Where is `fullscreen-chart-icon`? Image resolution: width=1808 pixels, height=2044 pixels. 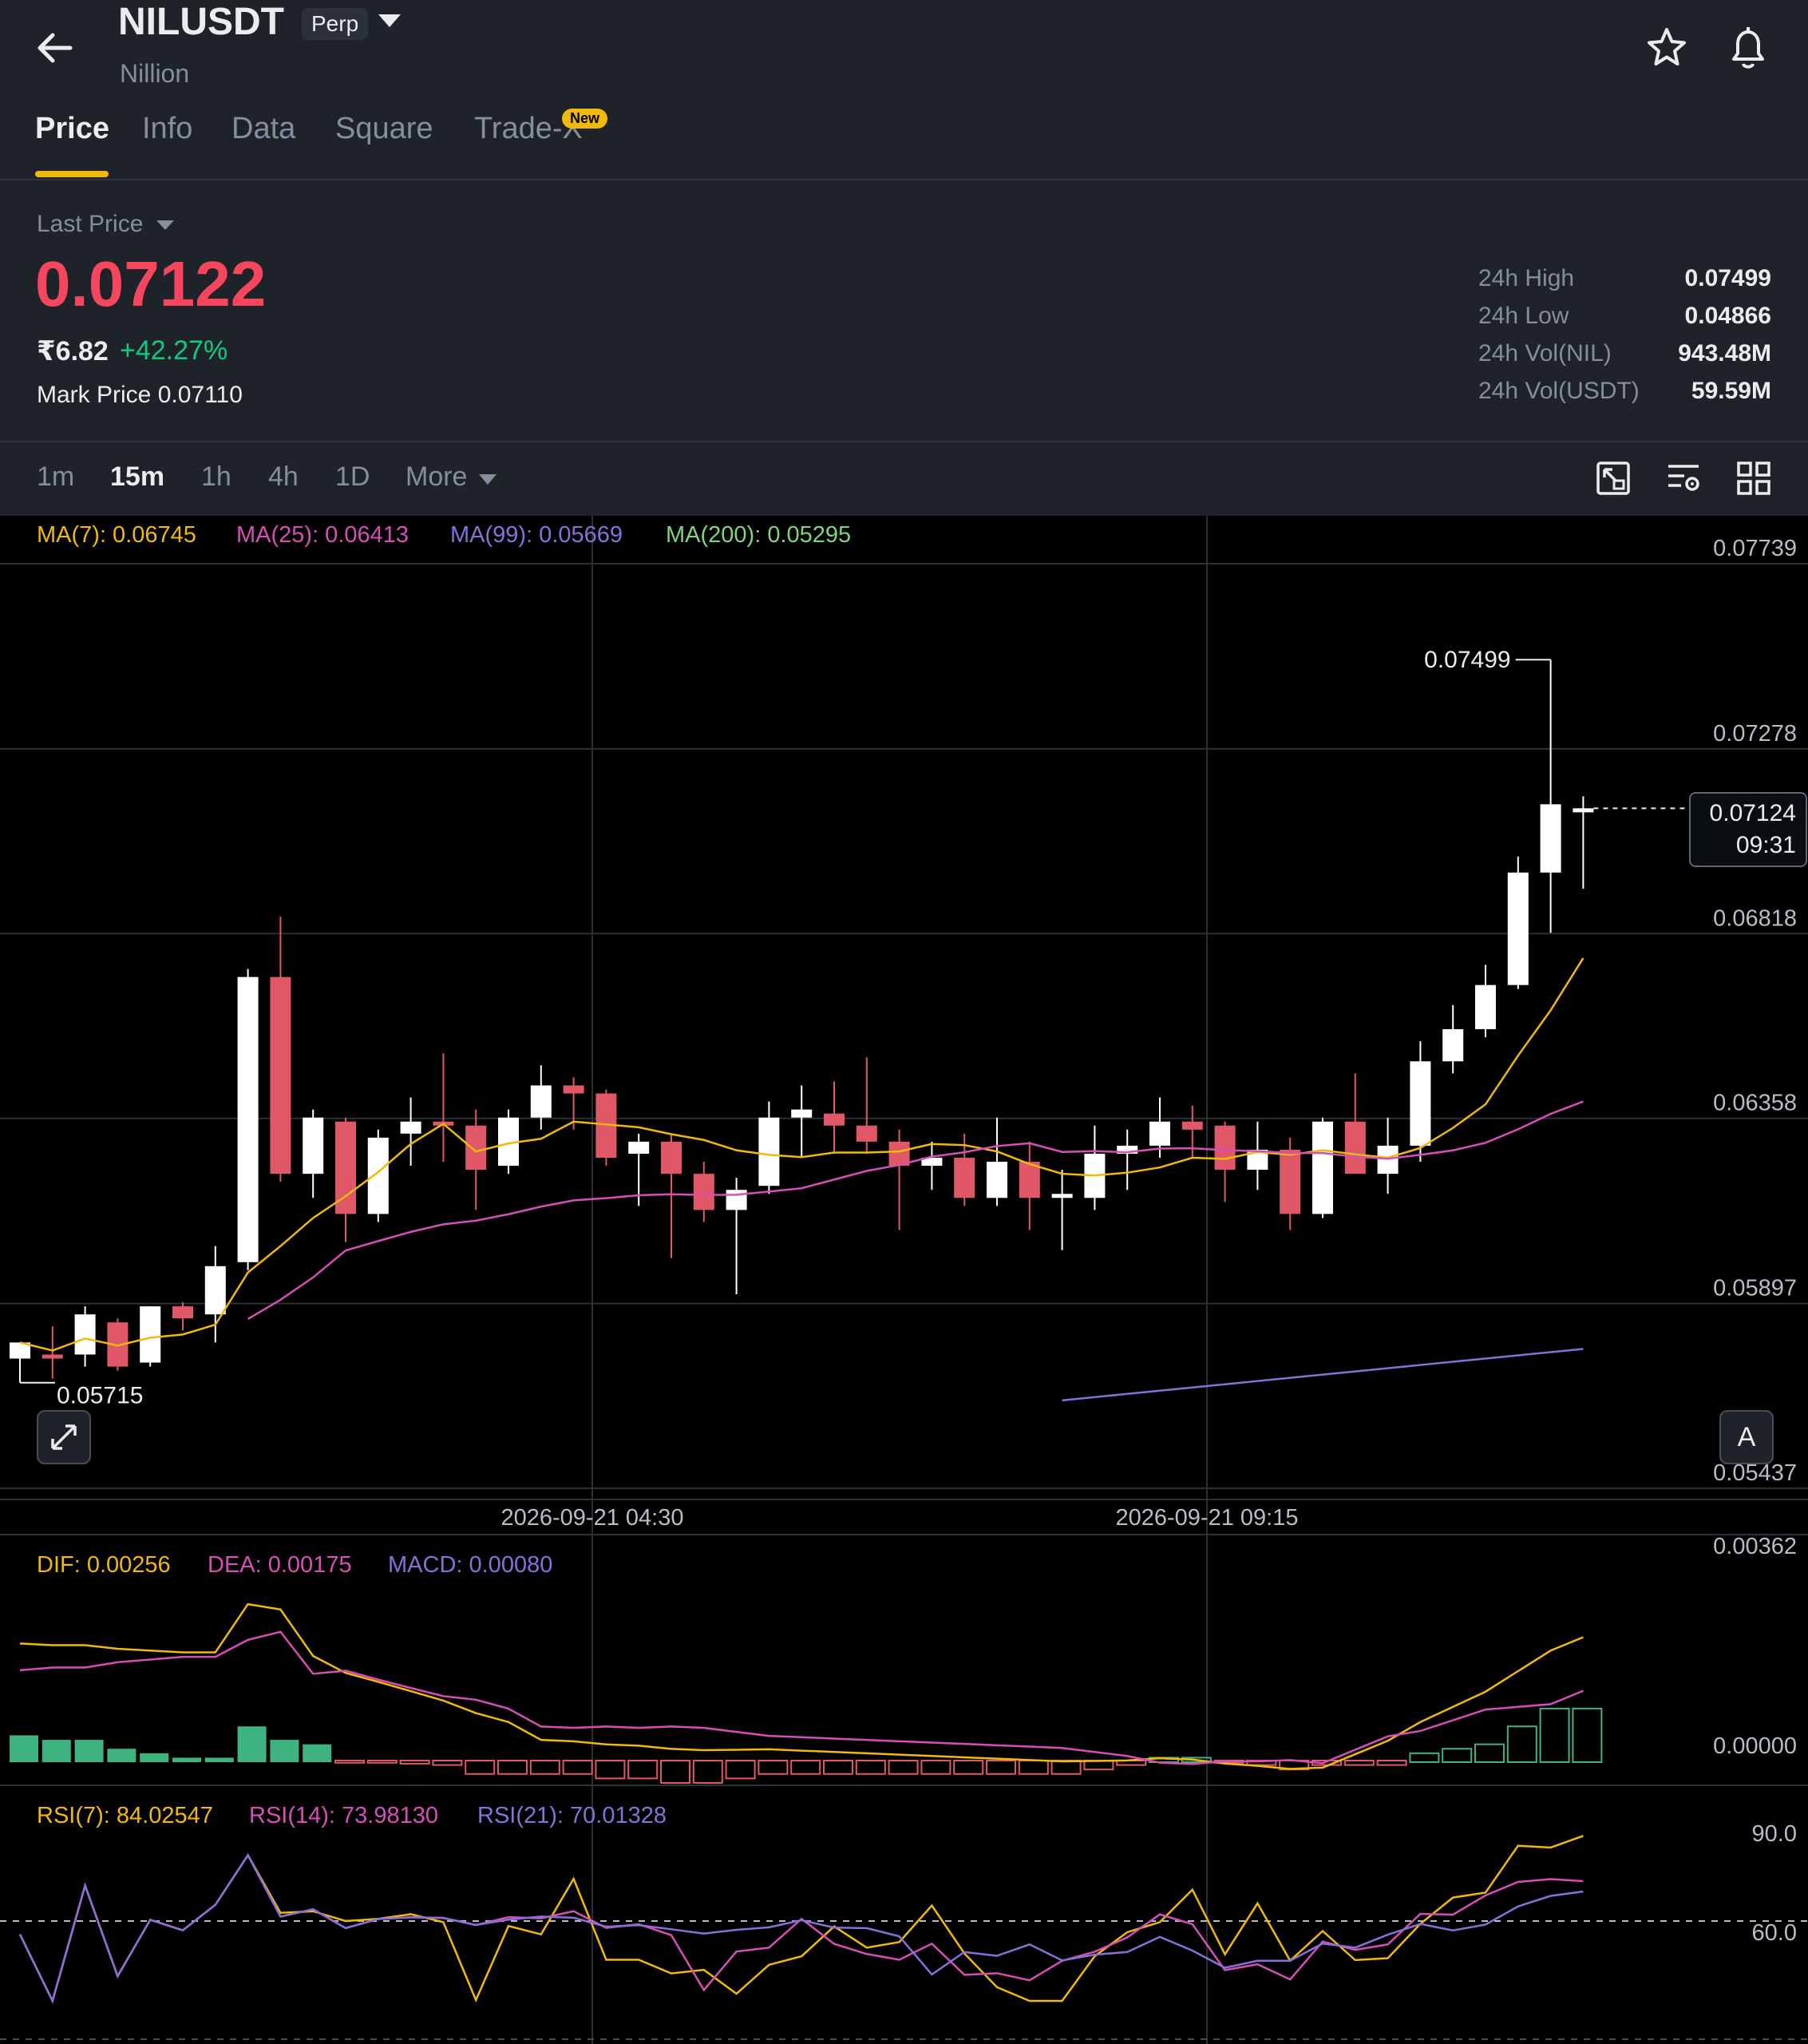
fullscreen-chart-icon is located at coordinates (1613, 479).